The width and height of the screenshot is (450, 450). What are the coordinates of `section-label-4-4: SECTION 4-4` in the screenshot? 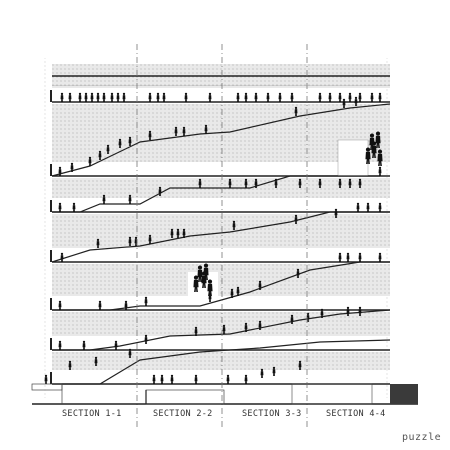 It's located at (356, 414).